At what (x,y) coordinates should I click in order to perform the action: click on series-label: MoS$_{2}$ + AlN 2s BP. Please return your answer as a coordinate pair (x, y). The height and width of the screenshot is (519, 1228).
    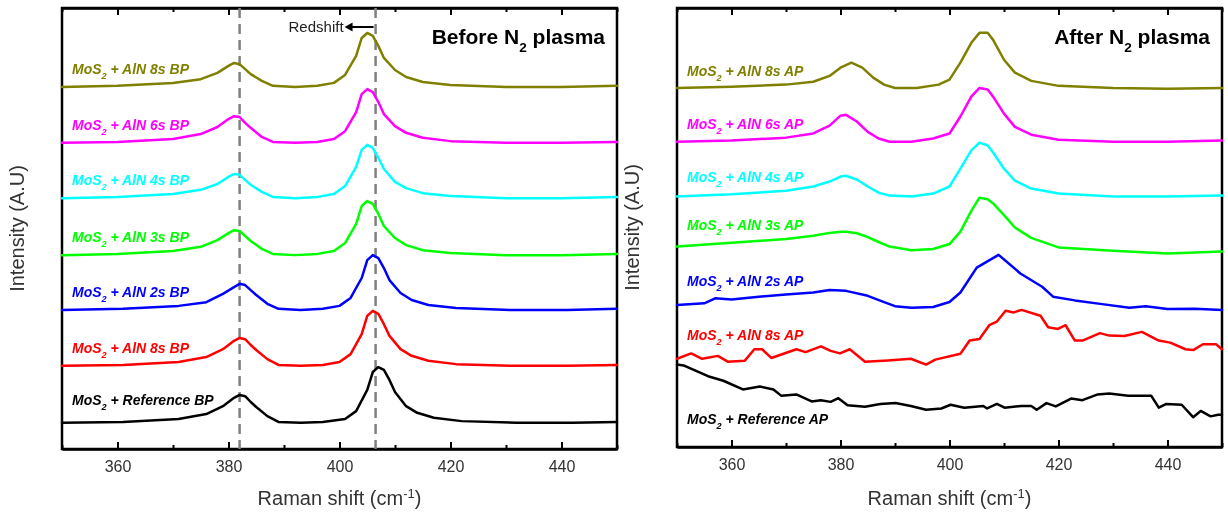
    Looking at the image, I should click on (131, 293).